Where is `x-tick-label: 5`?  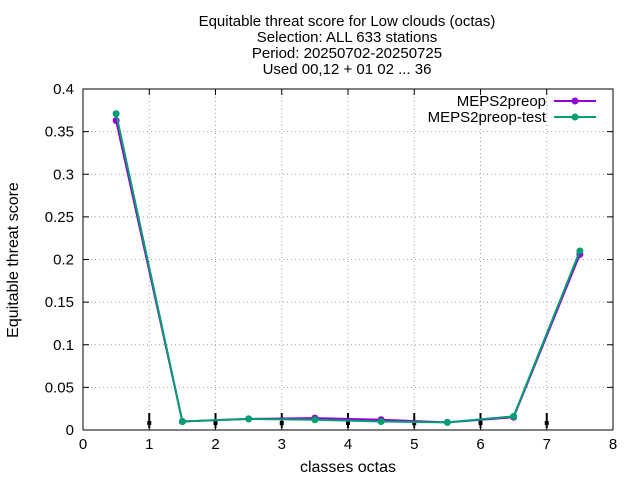
x-tick-label: 5 is located at coordinates (414, 444).